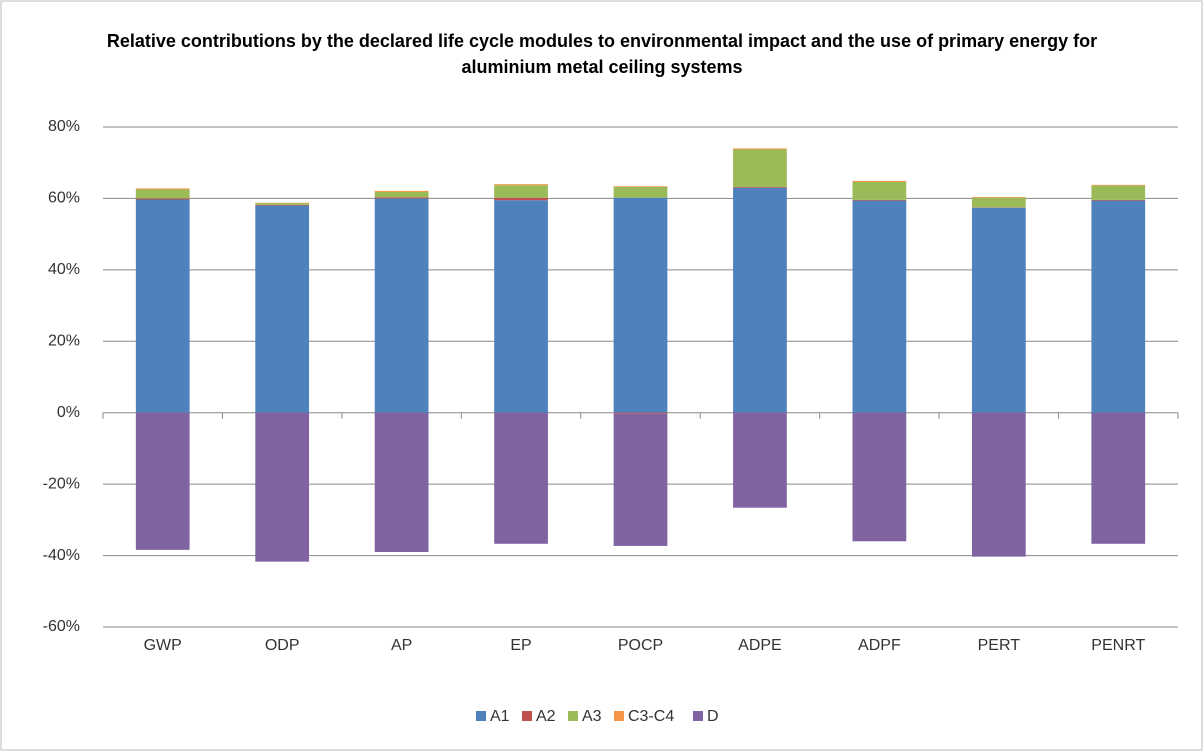 This screenshot has width=1204, height=752. I want to click on y-tick-label: -60%, so click(61, 626).